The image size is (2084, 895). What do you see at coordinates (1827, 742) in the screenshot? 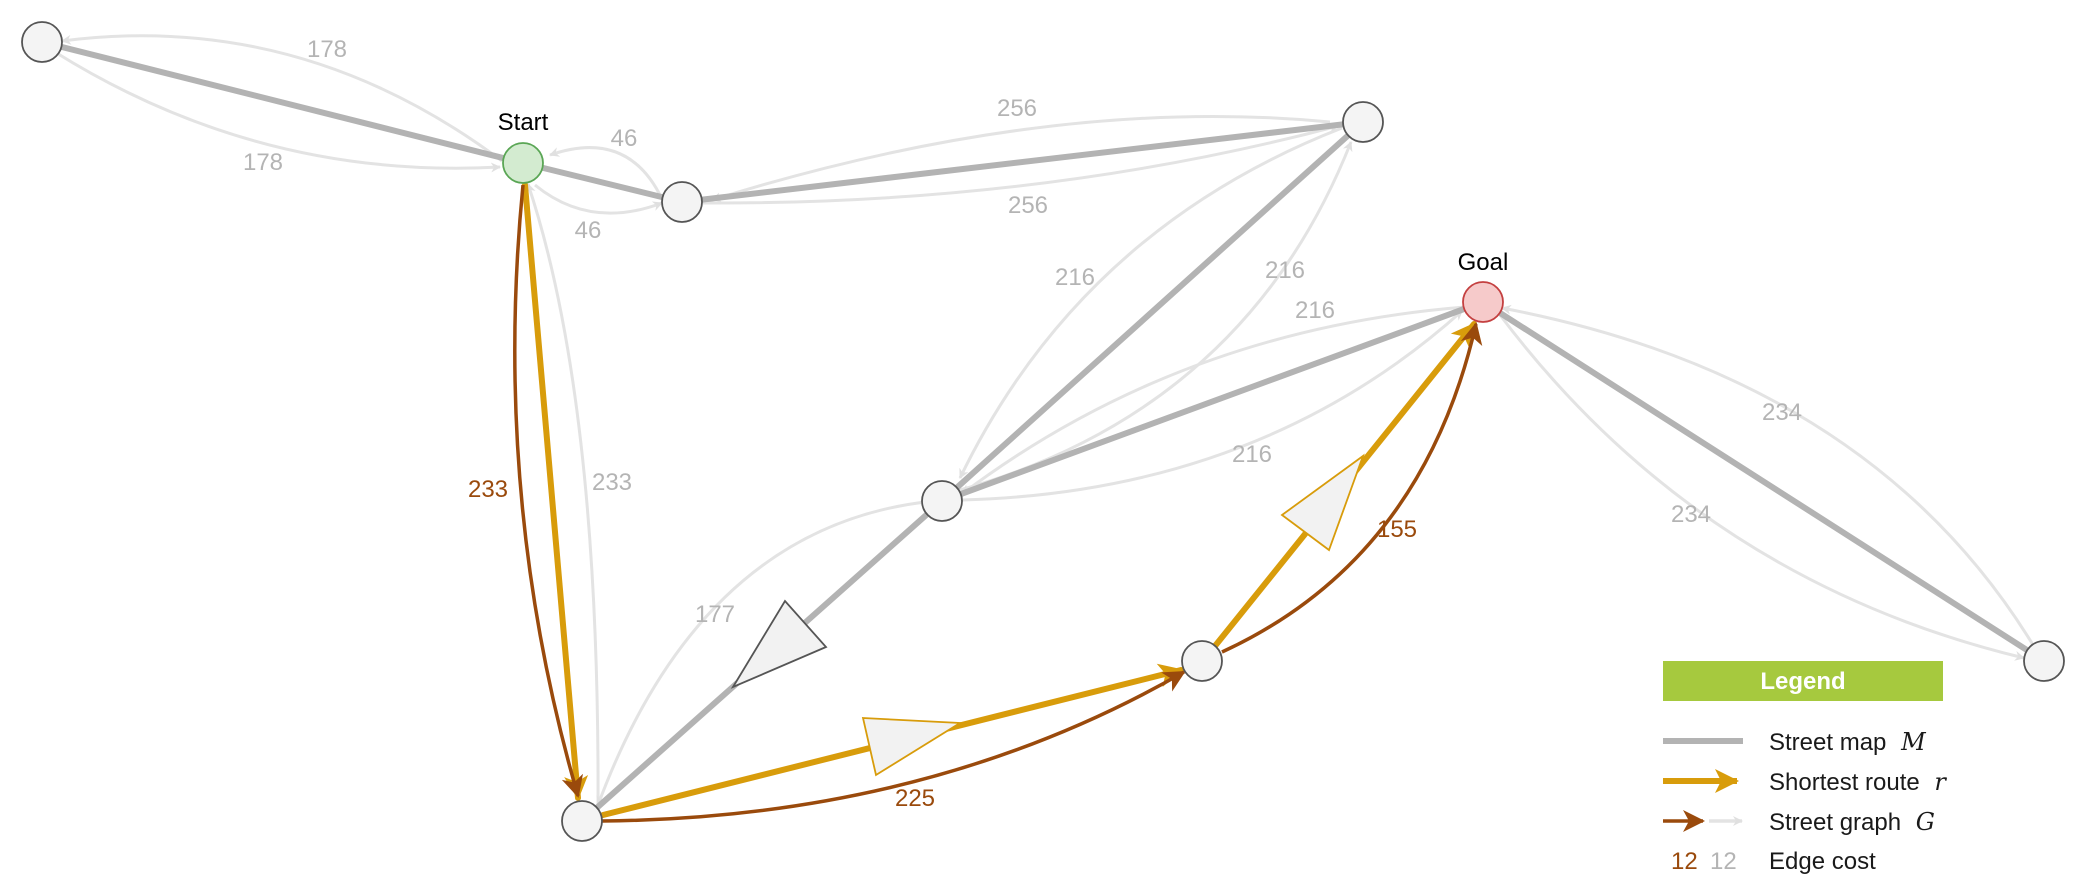
I see `legend-street-map-label: Street map` at bounding box center [1827, 742].